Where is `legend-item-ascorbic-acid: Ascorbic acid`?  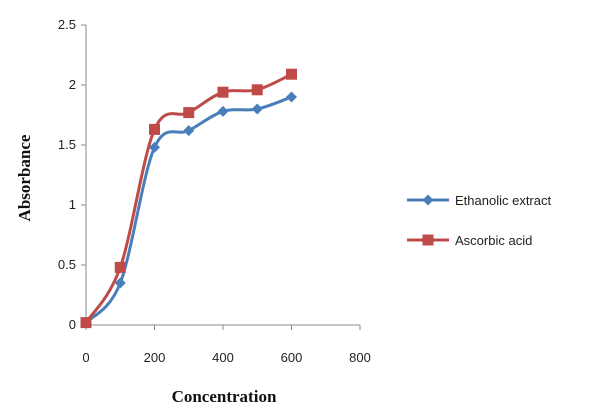 legend-item-ascorbic-acid: Ascorbic acid is located at coordinates (469, 240).